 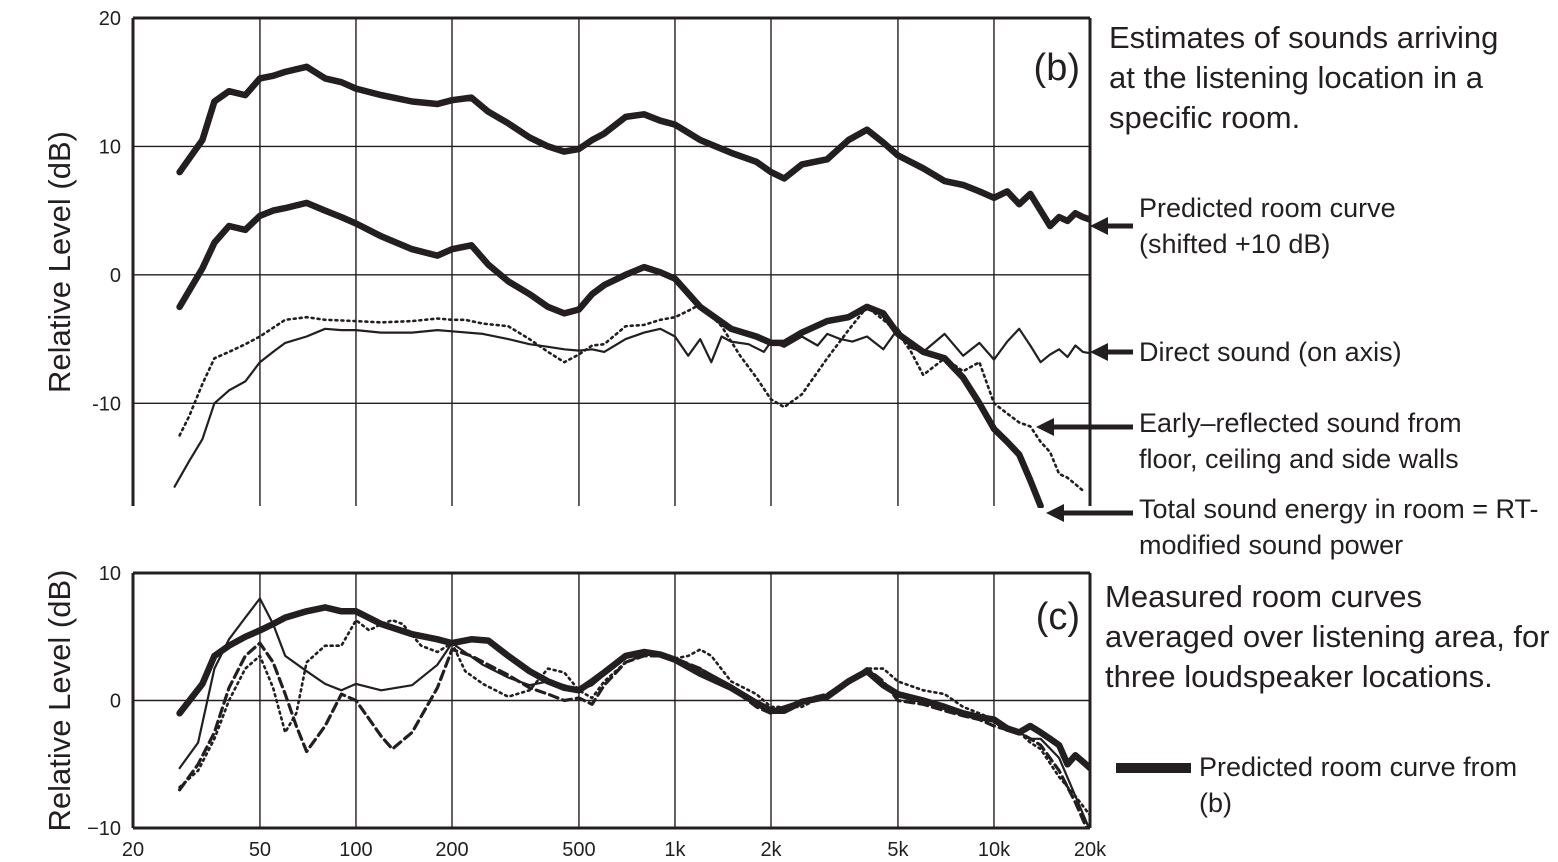 I want to click on legend-label-predicted-room-curve: Predicted room curve (shifted +10 dB), so click(x=1267, y=226).